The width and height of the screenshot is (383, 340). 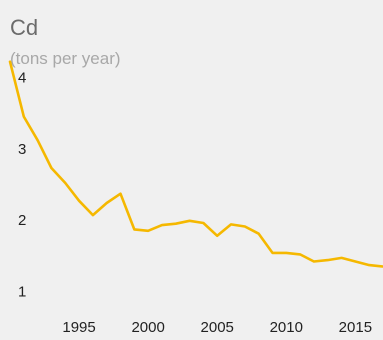 I want to click on x-axis-tick-labels: 1995 2000 2005 2010 2015, so click(x=217, y=327).